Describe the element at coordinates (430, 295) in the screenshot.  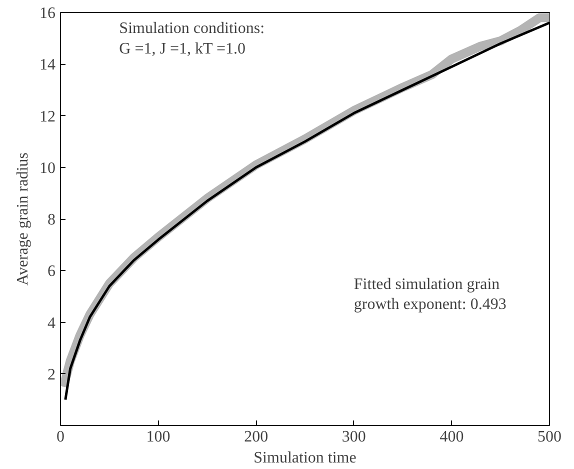
I see `annotation: Fitted simulation grain growth exponent: 0.493` at that location.